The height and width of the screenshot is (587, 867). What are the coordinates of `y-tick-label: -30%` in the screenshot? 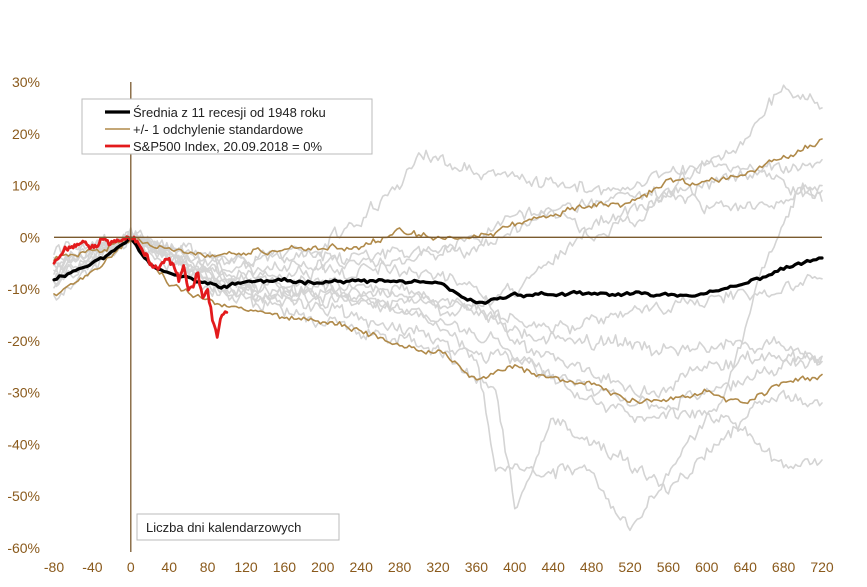 It's located at (23, 393).